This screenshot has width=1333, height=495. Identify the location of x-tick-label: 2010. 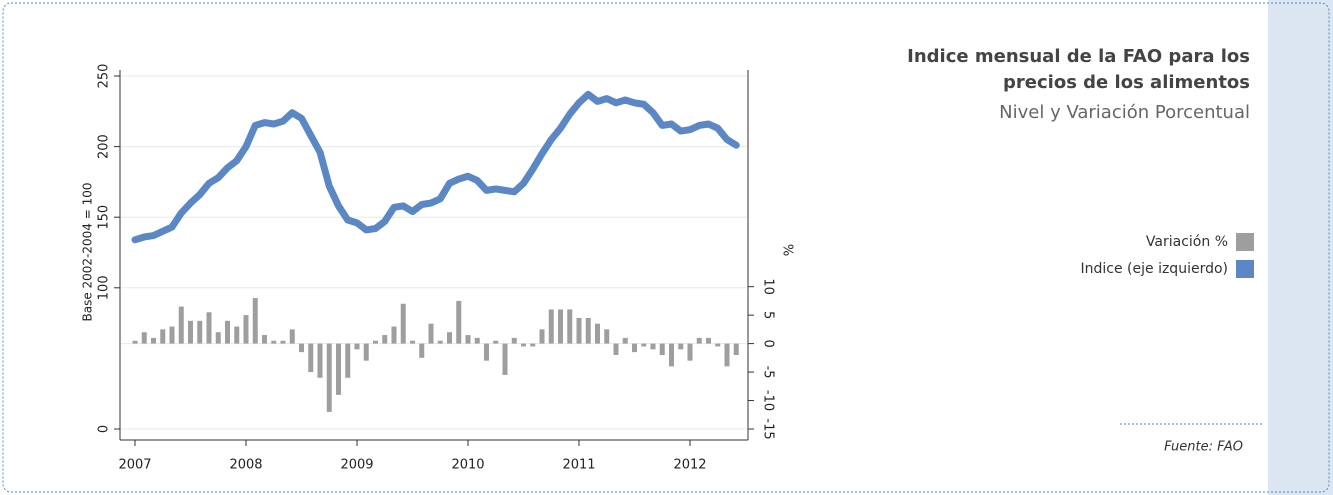
(467, 465).